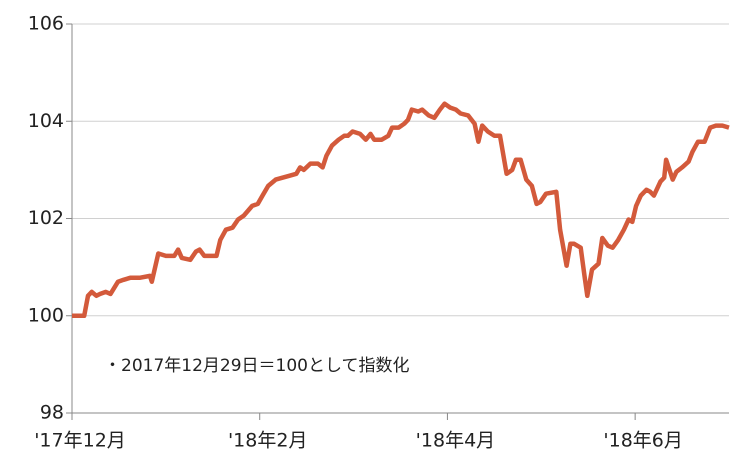 This screenshot has height=458, width=731. What do you see at coordinates (80, 441) in the screenshot?
I see `x-tick-label: '17年12月` at bounding box center [80, 441].